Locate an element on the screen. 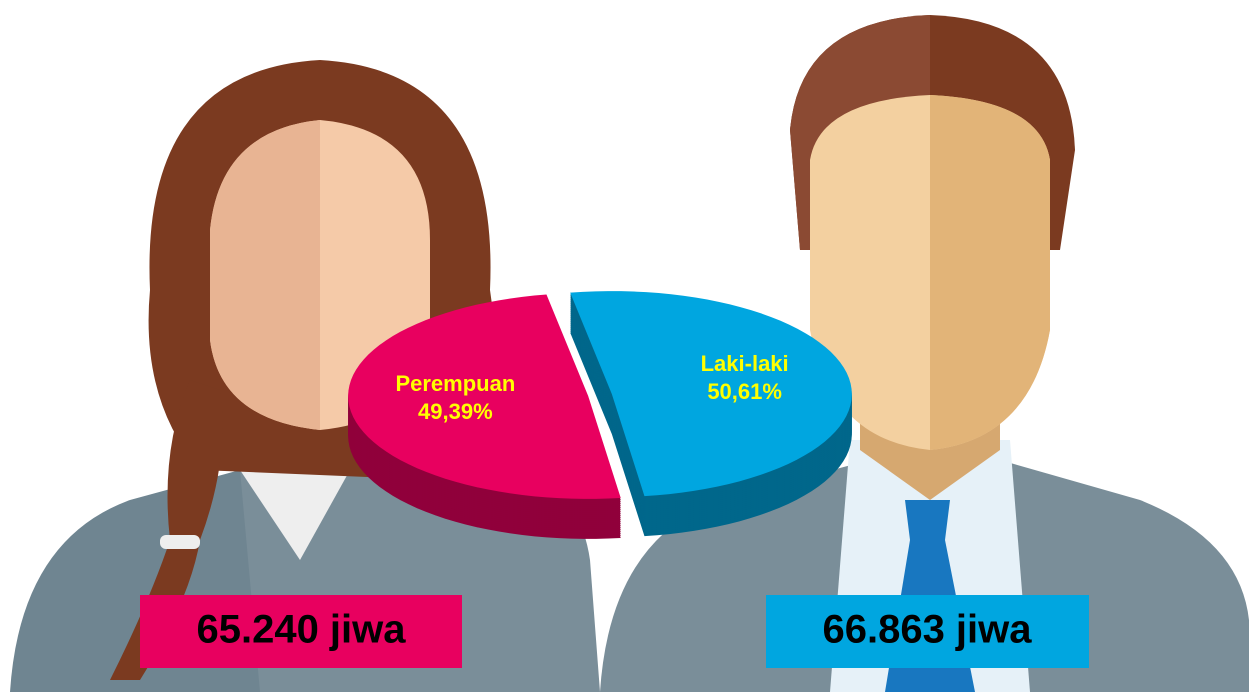 The width and height of the screenshot is (1249, 692). count-label: 66.863 jiwa is located at coordinates (927, 630).